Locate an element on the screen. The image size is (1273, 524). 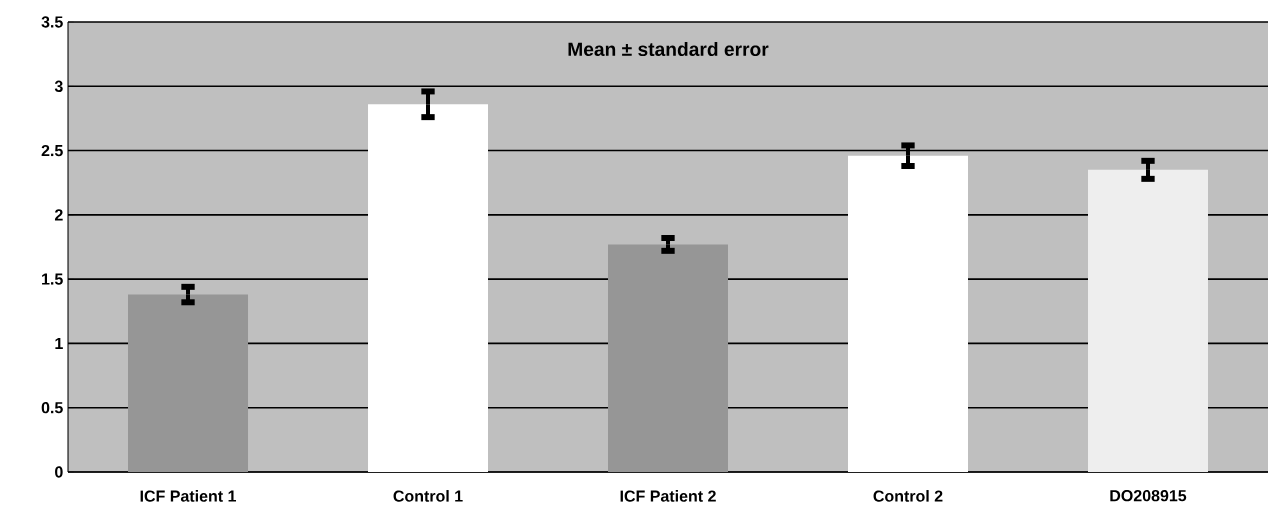
x-tick-label: DO208915 is located at coordinates (1148, 496).